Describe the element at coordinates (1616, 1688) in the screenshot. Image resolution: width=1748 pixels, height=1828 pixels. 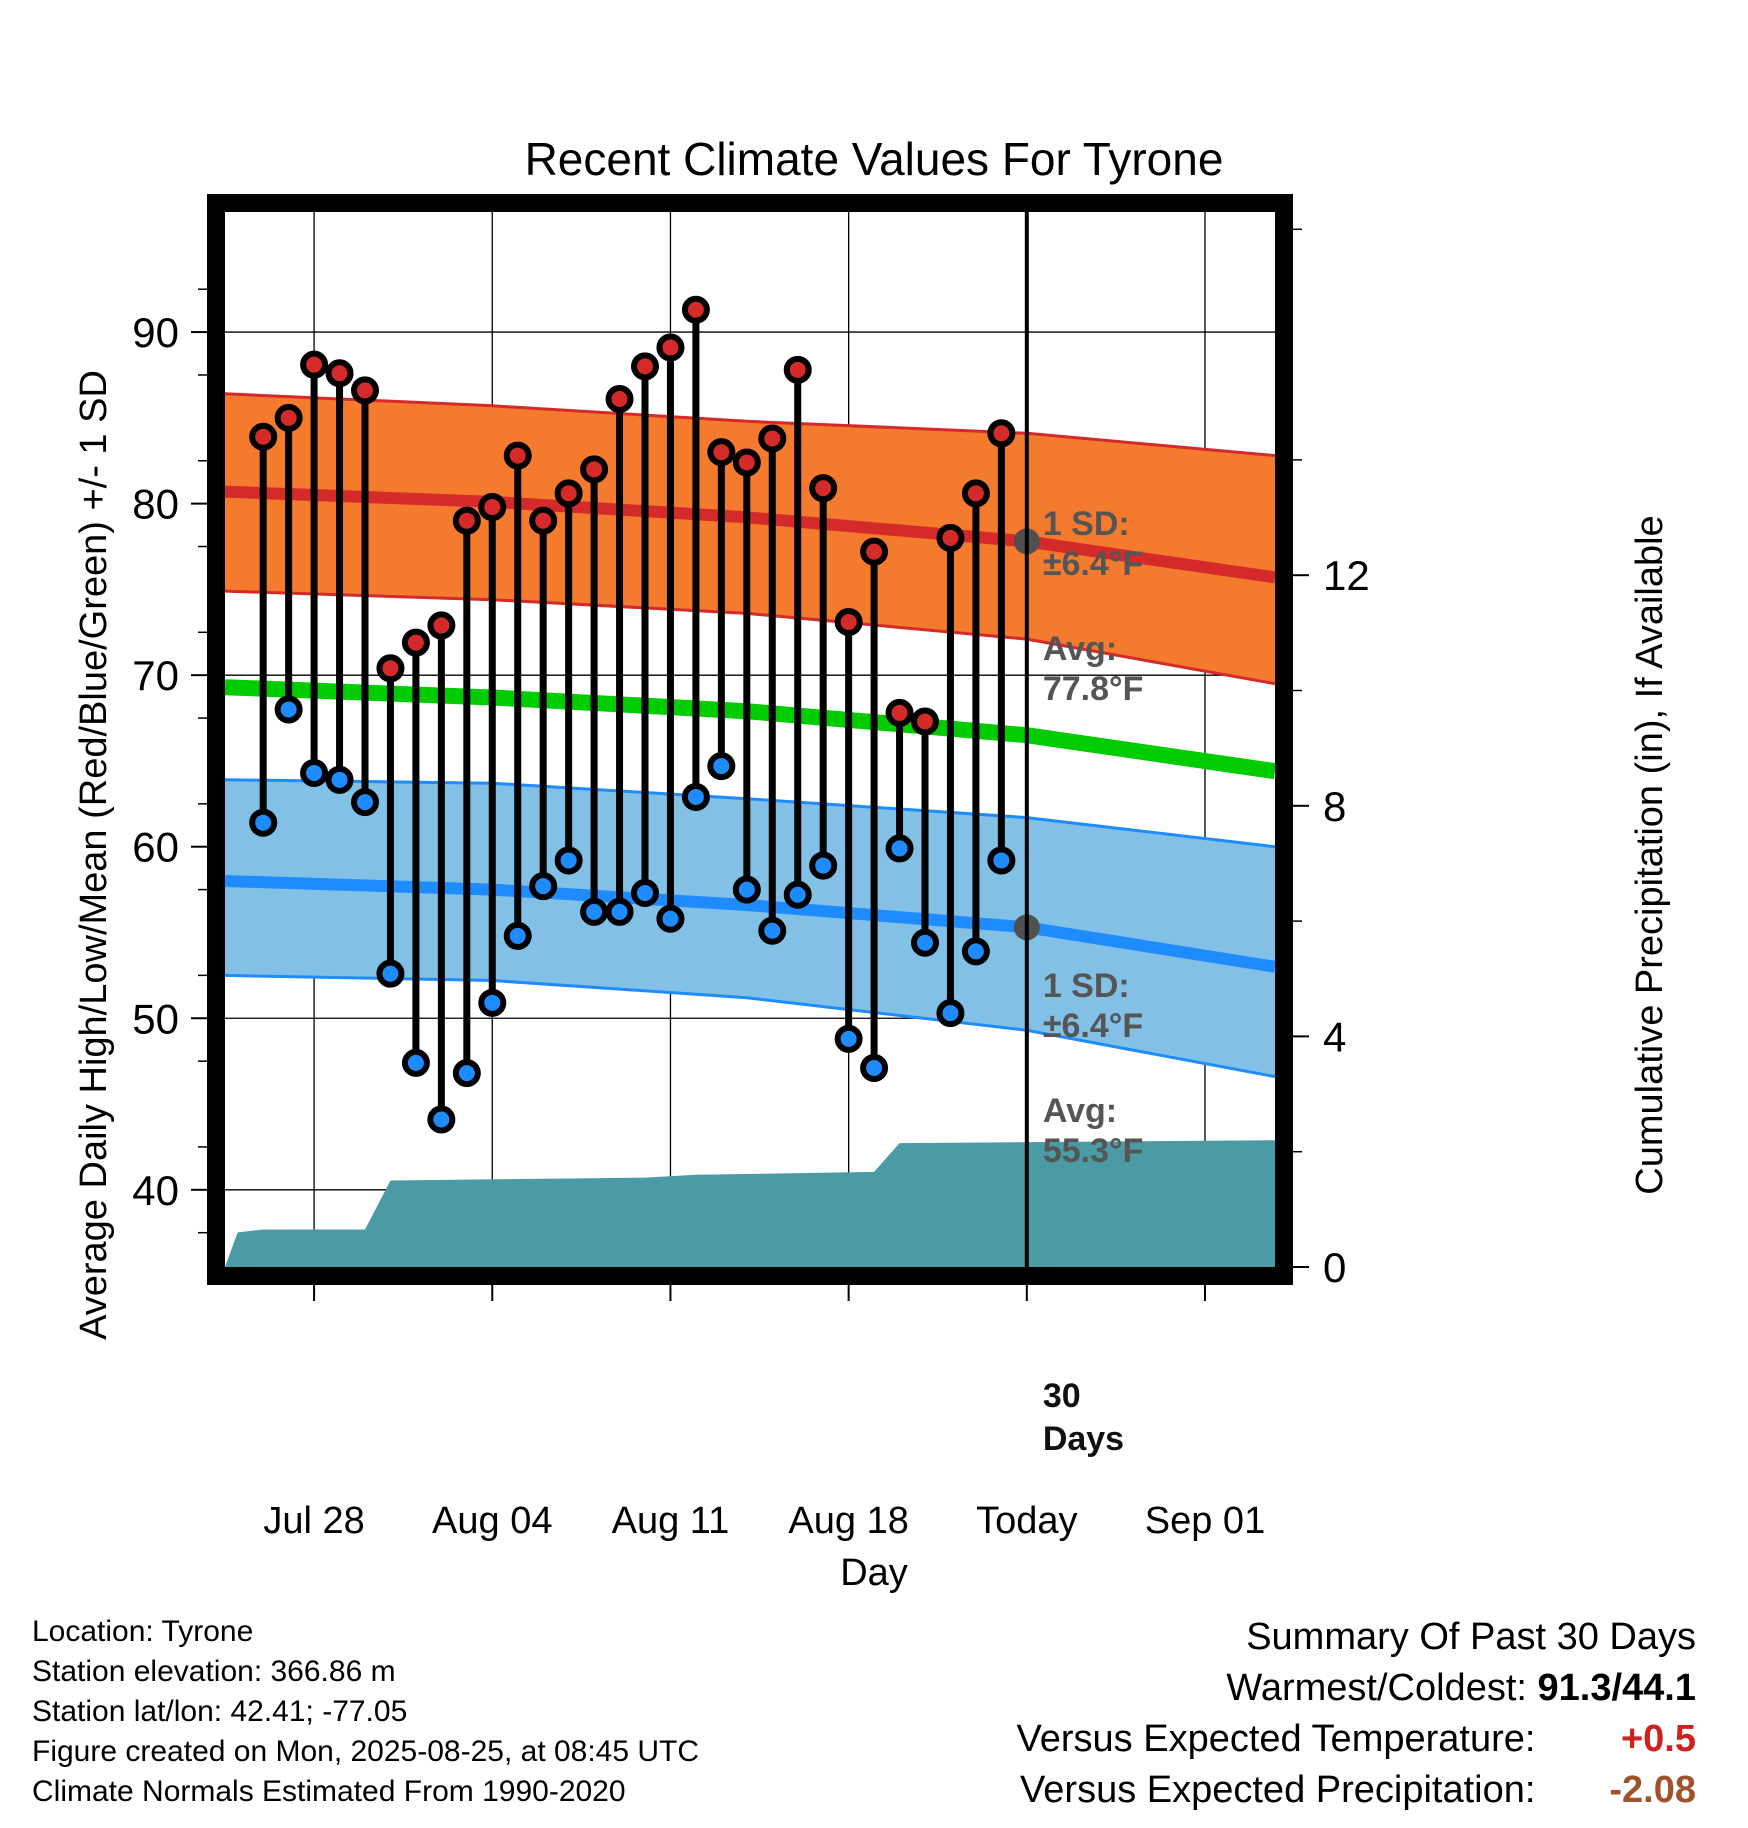
I see `warmest-value: 91.3/44.1` at that location.